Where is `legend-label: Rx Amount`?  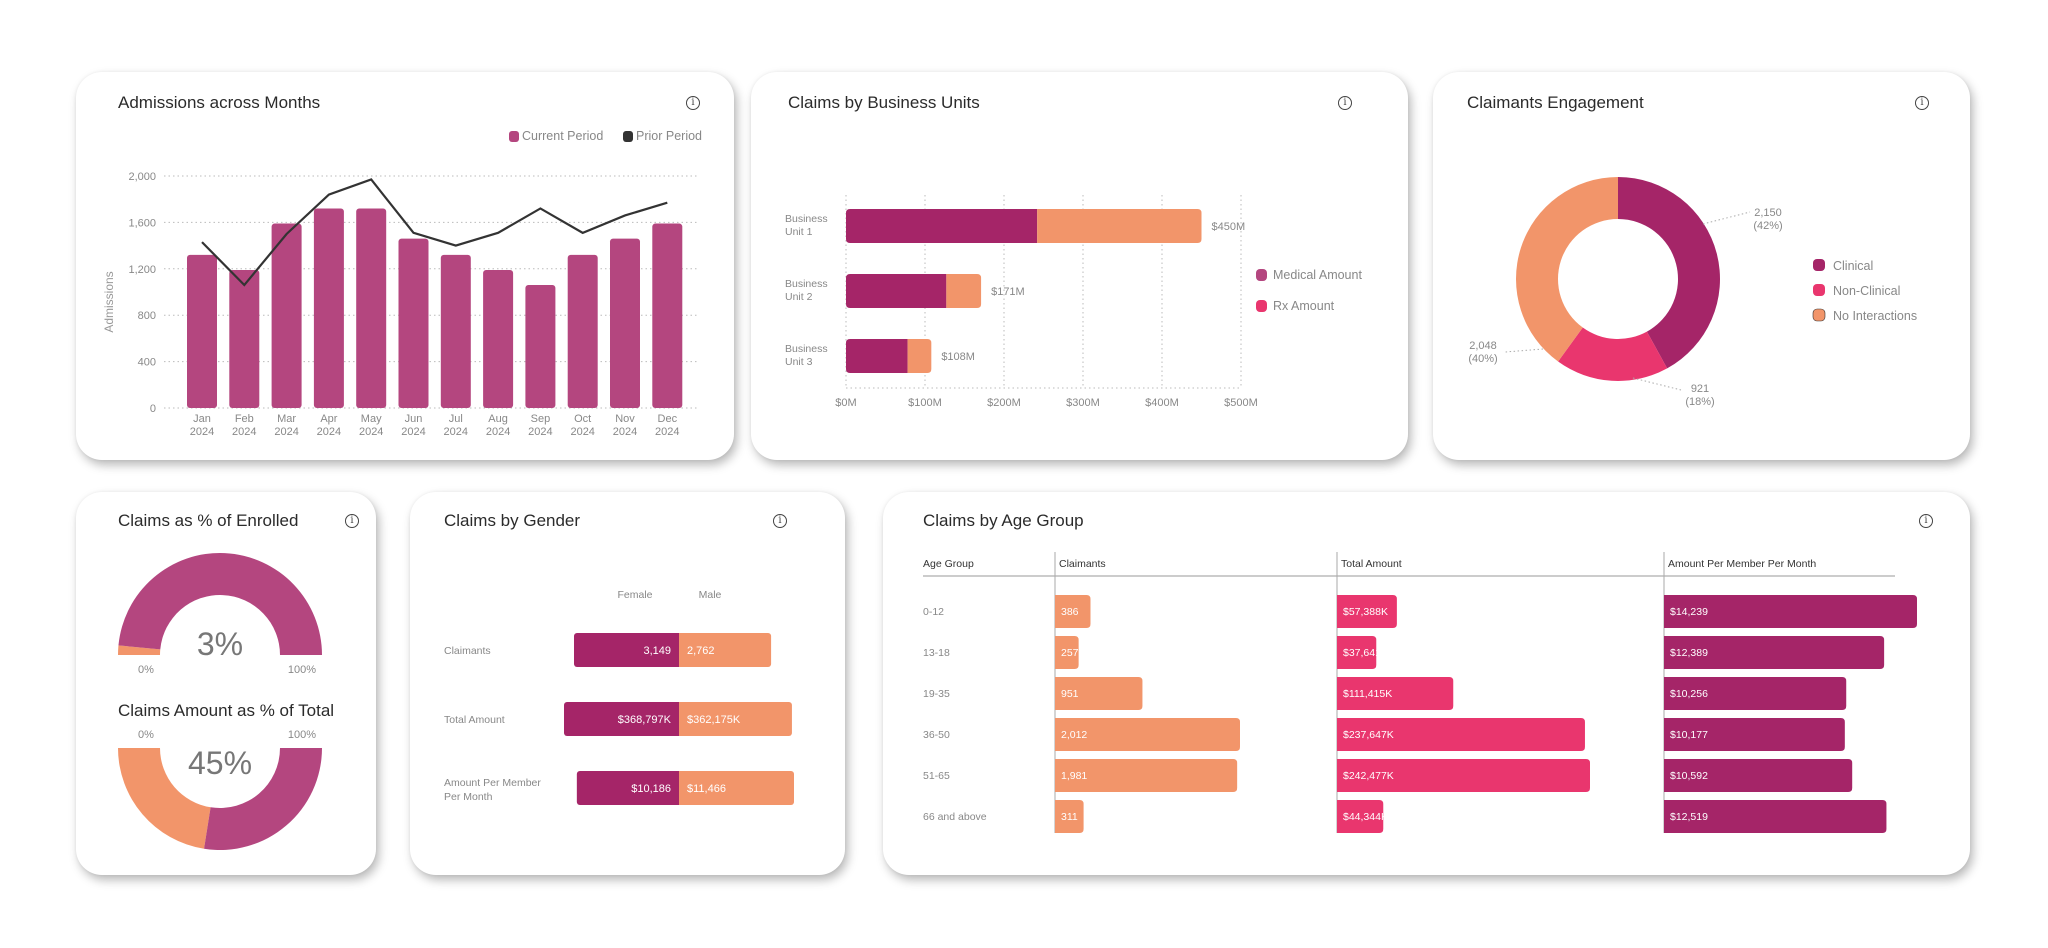
legend-label: Rx Amount is located at coordinates (1304, 306).